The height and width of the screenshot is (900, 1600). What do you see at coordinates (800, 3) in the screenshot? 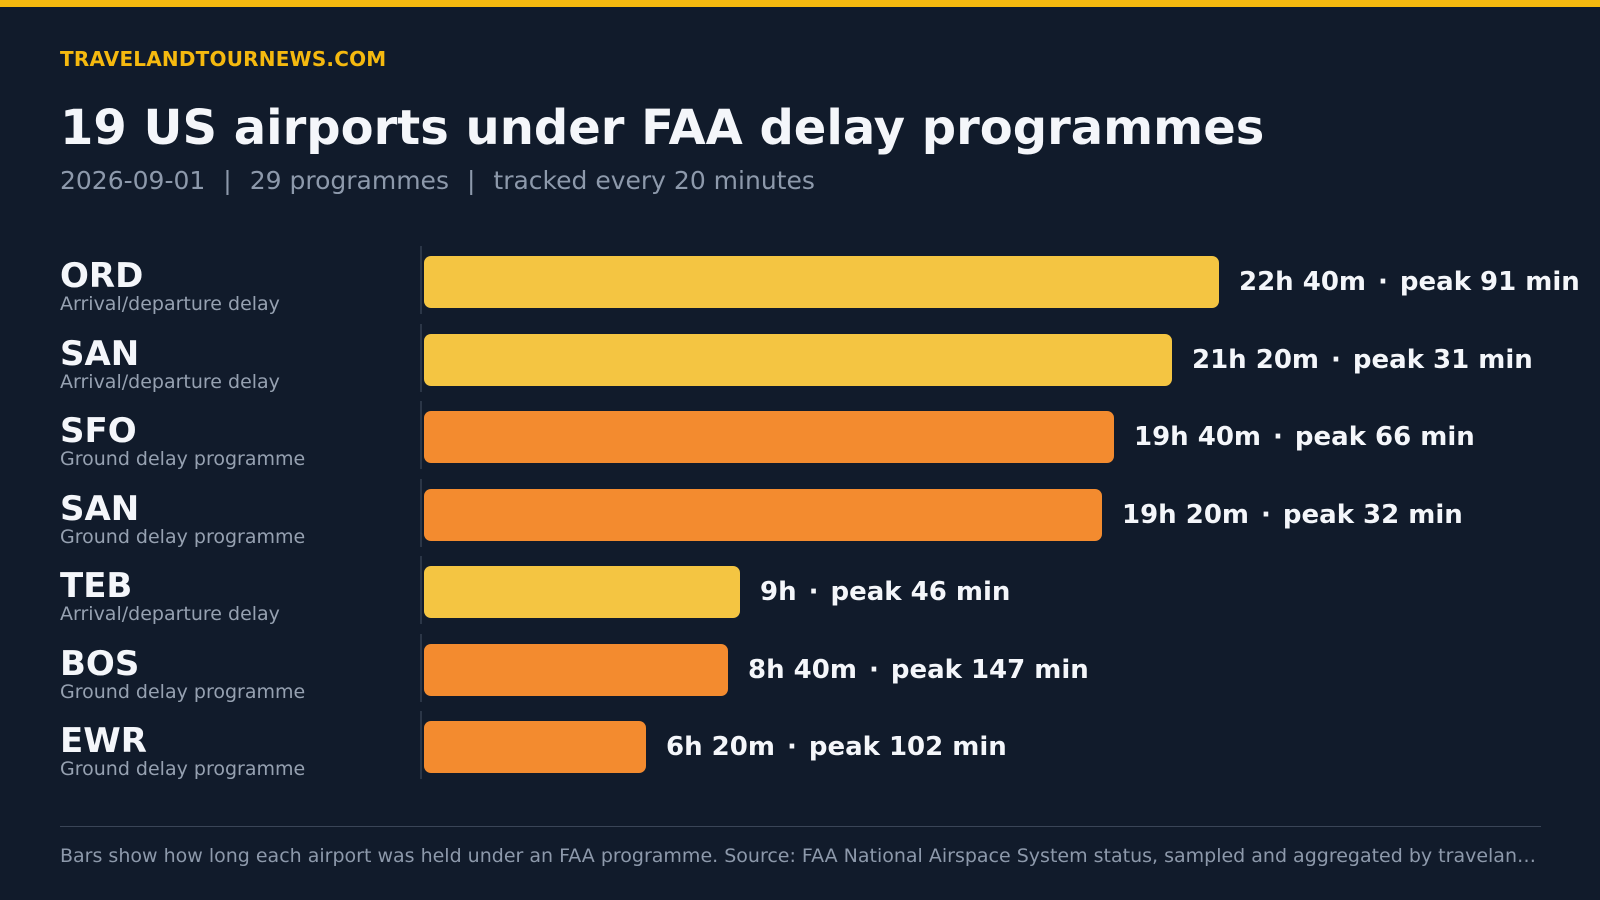
I see `top-accent-bar` at bounding box center [800, 3].